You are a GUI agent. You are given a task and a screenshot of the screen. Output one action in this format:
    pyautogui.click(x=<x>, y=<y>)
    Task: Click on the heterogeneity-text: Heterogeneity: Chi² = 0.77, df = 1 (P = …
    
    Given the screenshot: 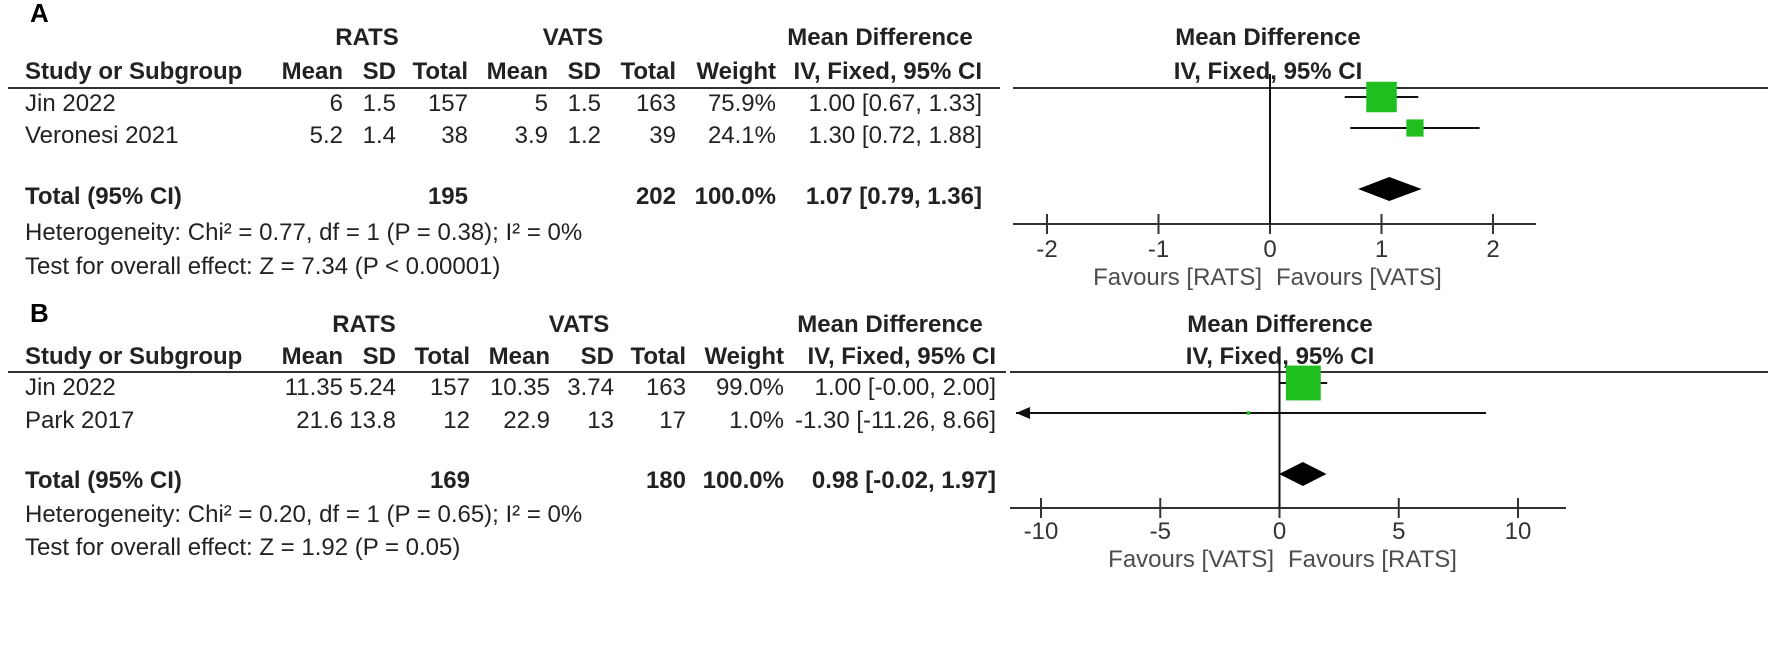 What is the action you would take?
    pyautogui.click(x=303, y=232)
    